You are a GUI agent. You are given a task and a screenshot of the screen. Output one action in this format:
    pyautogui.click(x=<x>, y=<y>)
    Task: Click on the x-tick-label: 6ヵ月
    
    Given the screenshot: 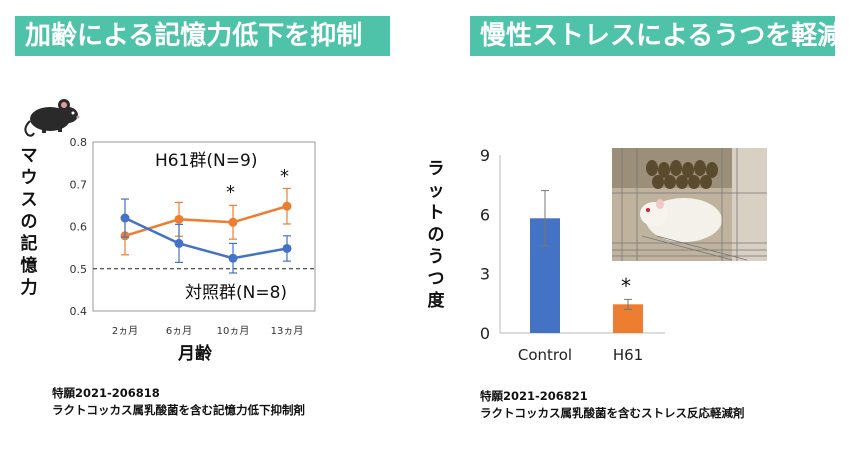 What is the action you would take?
    pyautogui.click(x=179, y=331)
    